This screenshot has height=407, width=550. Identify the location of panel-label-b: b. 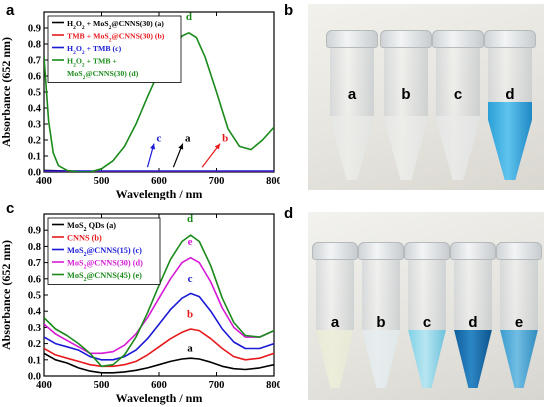
(289, 10).